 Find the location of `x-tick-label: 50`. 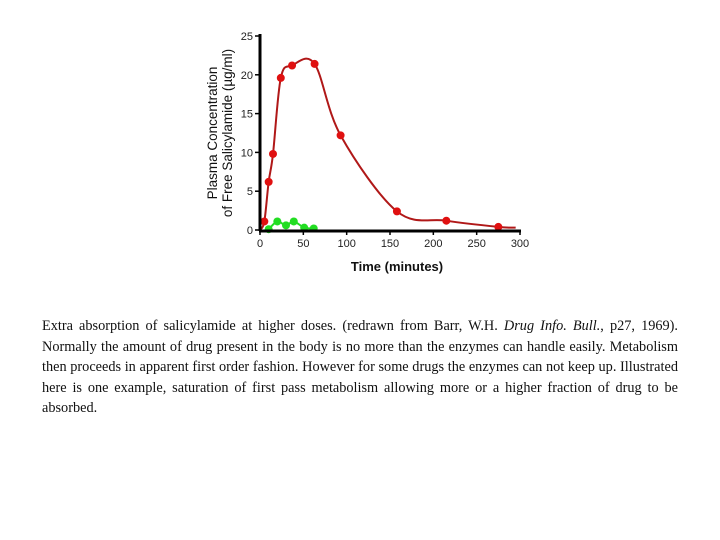

x-tick-label: 50 is located at coordinates (303, 244).